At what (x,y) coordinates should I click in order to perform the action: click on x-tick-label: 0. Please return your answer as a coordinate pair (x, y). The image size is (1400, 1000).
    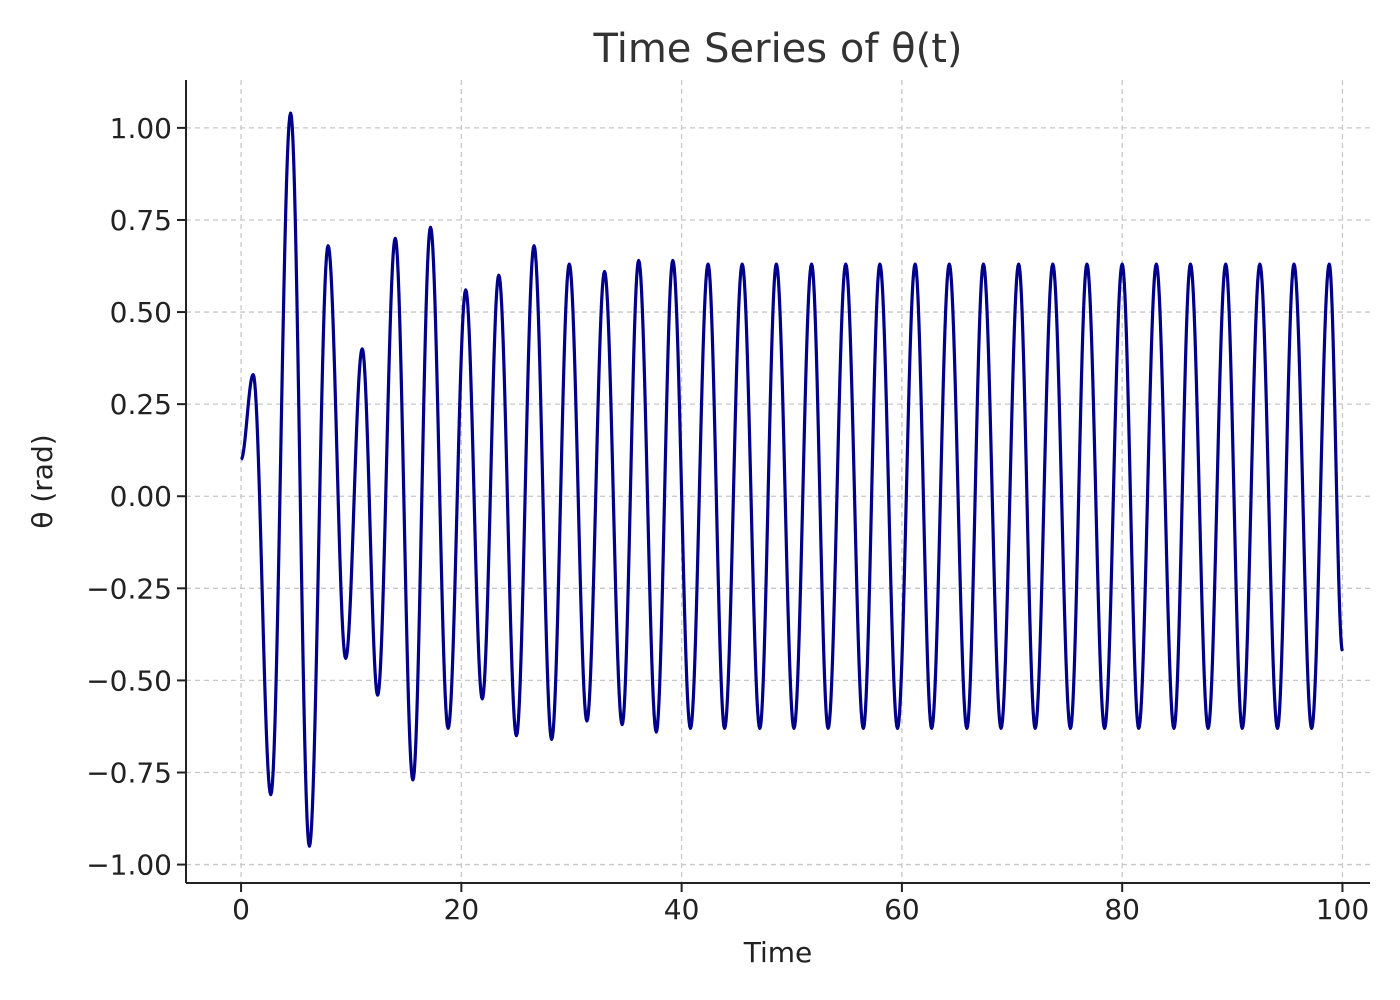
    Looking at the image, I should click on (241, 909).